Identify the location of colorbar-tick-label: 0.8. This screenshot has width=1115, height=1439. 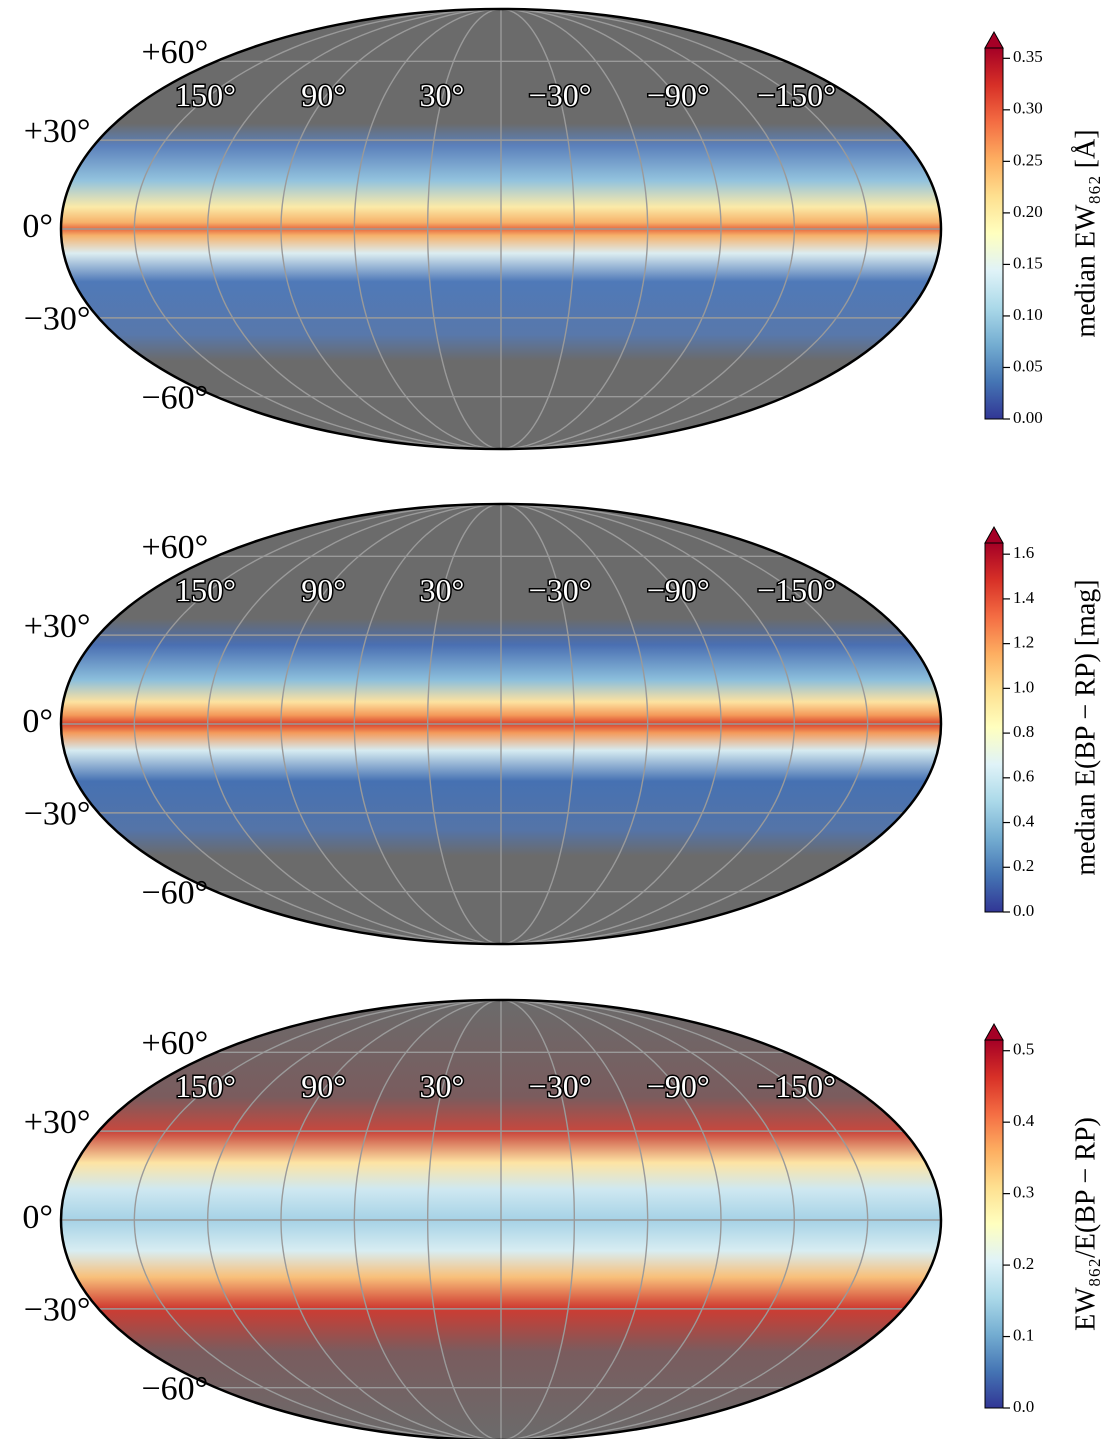
(1023, 731).